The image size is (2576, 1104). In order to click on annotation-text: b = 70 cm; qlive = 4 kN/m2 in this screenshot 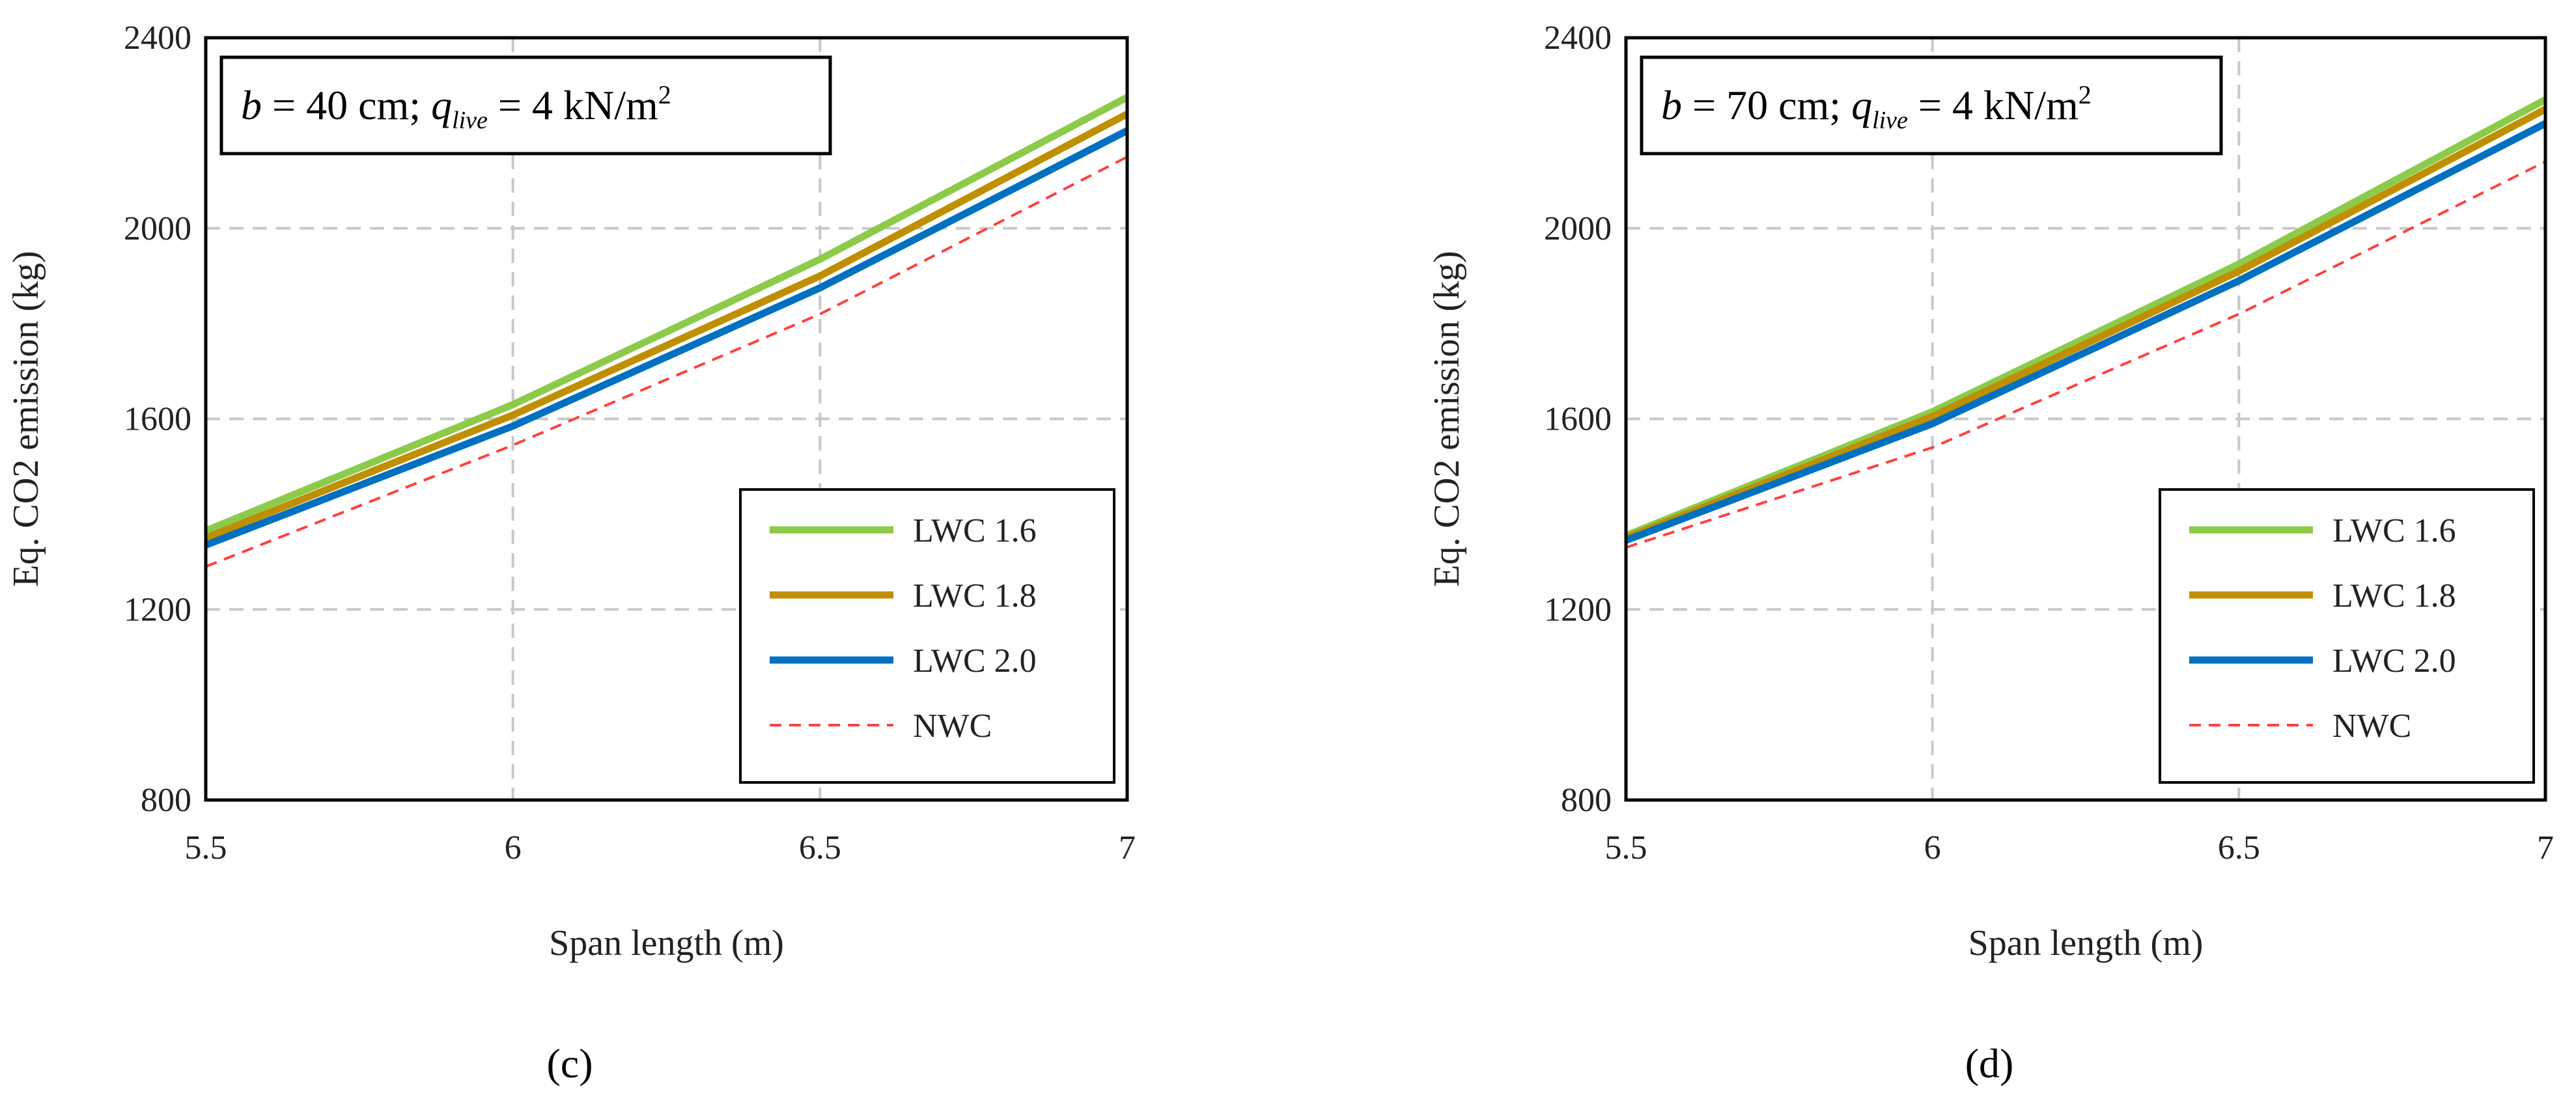, I will do `click(1877, 107)`.